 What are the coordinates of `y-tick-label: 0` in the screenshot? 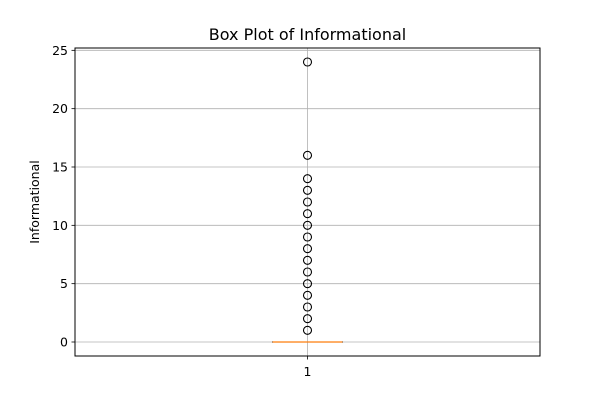 It's located at (64, 342).